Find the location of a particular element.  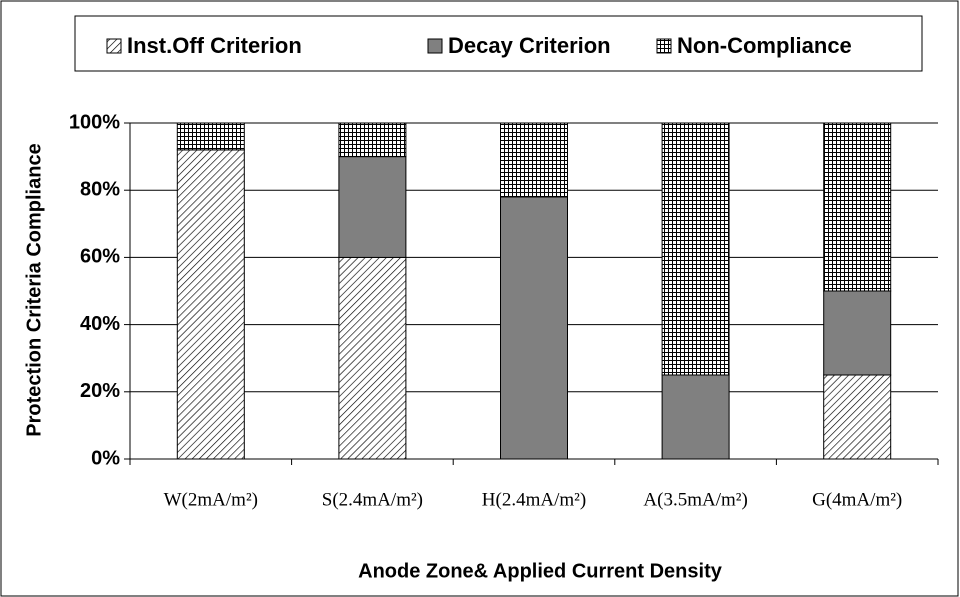

legend-box is located at coordinates (498, 43).